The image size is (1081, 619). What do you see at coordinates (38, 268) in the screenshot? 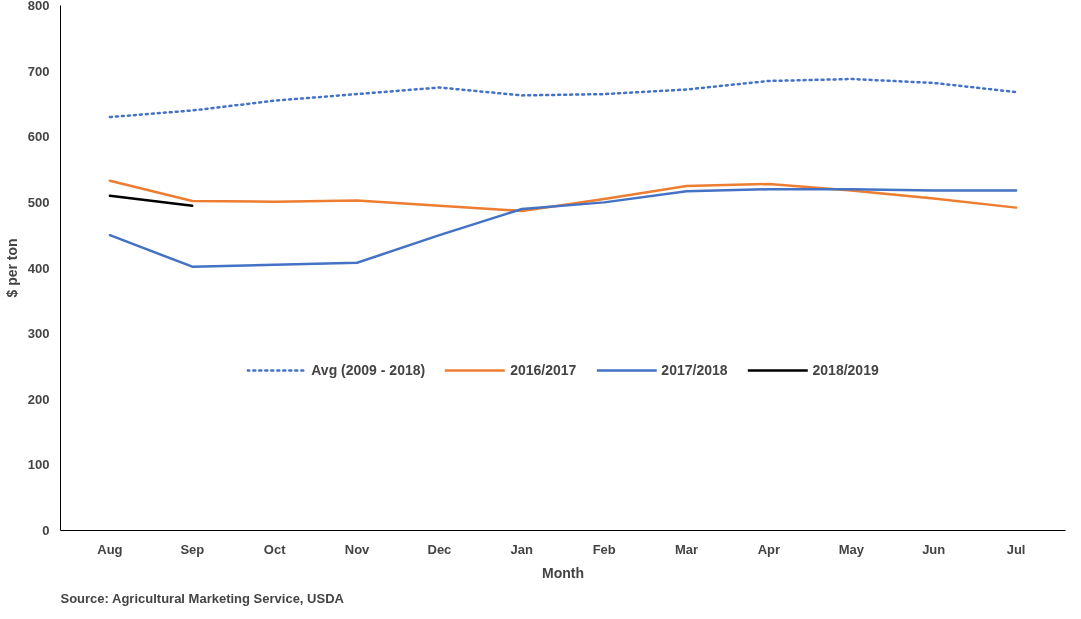
I see `y-tick-label: 400` at bounding box center [38, 268].